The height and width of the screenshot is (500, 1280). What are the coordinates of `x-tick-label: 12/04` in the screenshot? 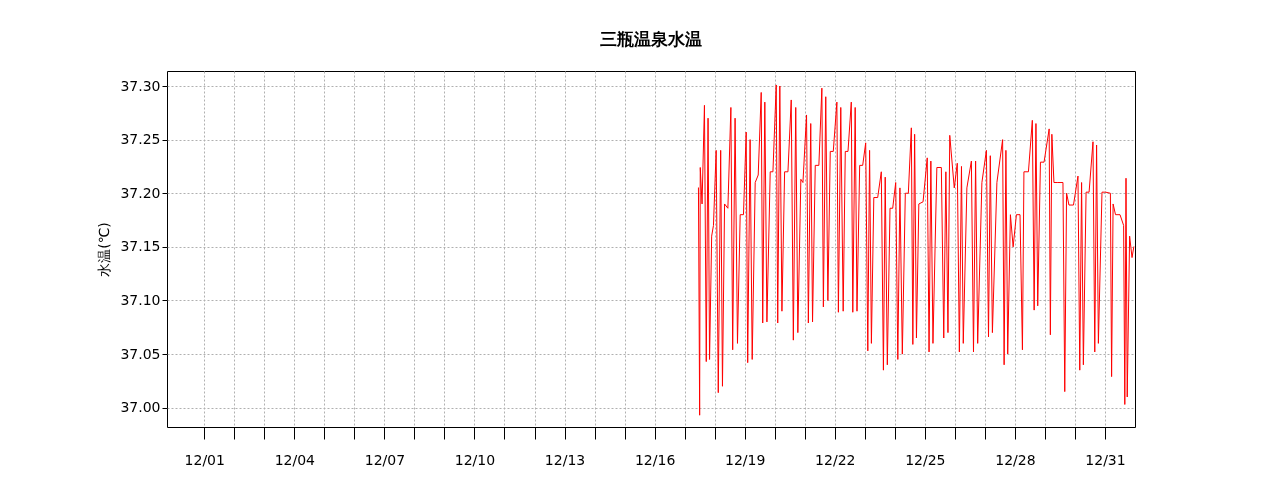 It's located at (295, 459).